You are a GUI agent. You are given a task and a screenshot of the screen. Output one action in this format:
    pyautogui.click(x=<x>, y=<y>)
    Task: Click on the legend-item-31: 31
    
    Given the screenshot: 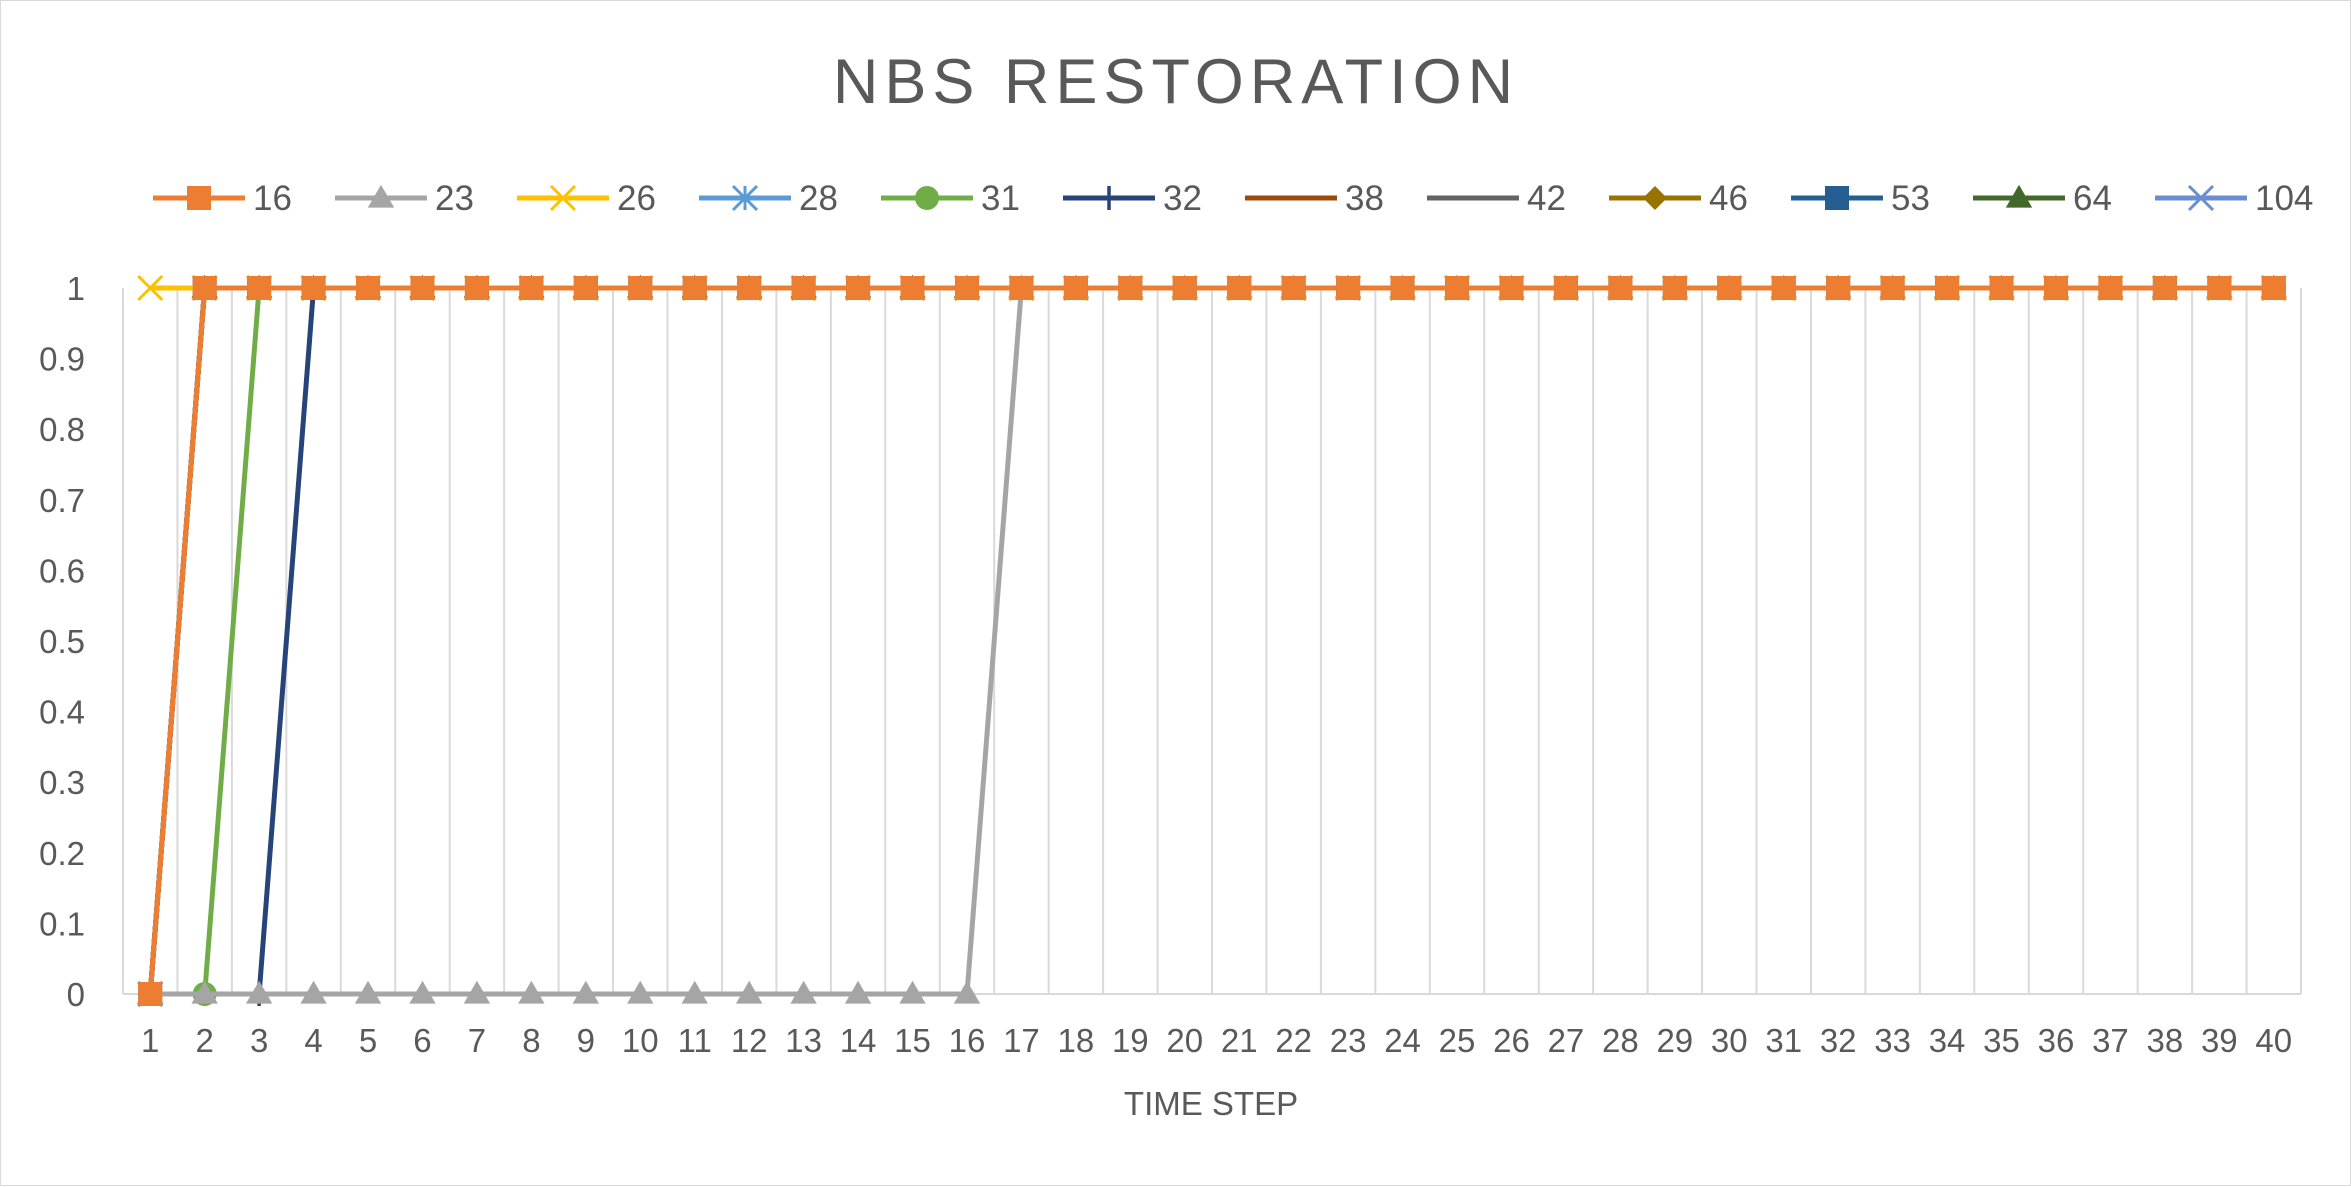 What is the action you would take?
    pyautogui.click(x=950, y=198)
    